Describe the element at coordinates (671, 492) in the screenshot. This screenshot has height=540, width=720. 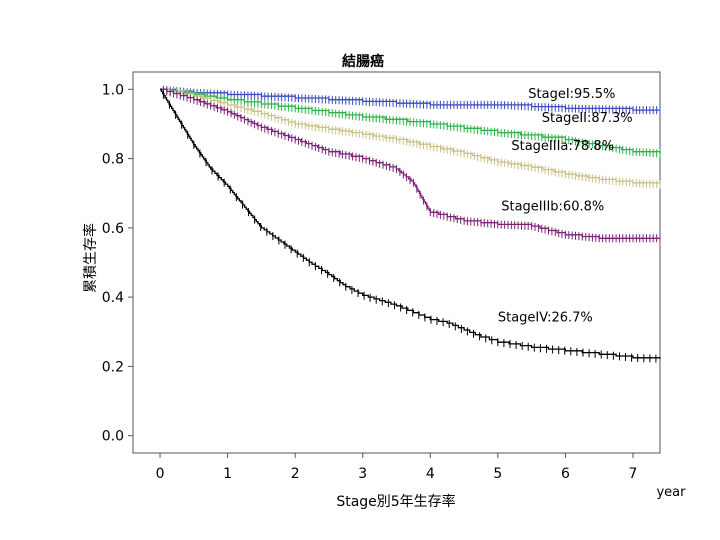
I see `x-axis-unit: year` at that location.